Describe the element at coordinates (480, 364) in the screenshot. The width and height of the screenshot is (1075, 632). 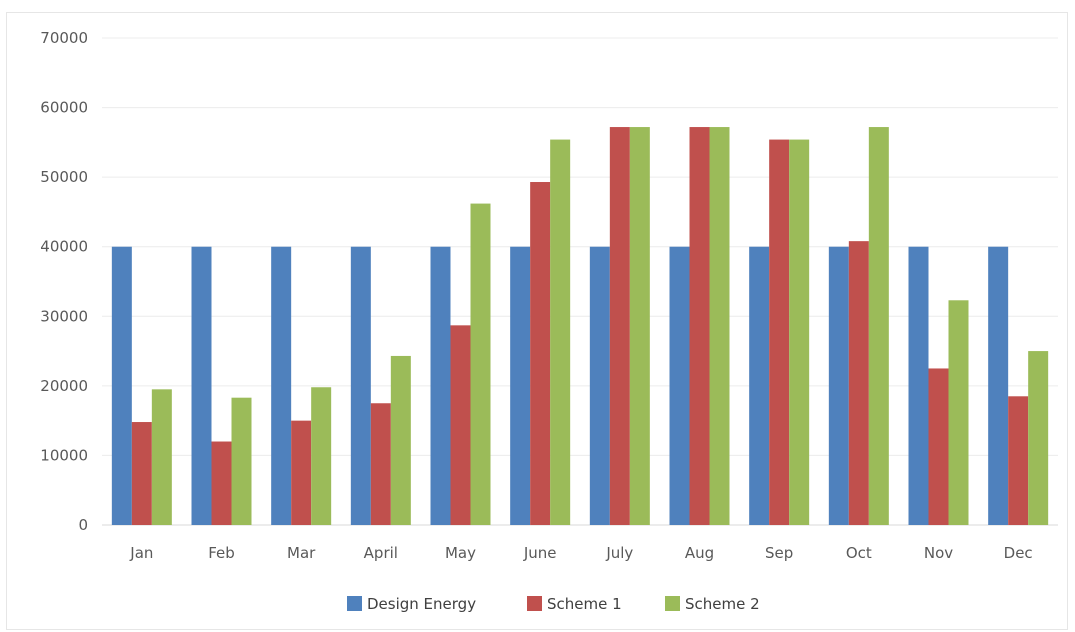
I see `bar-scheme-2-may` at that location.